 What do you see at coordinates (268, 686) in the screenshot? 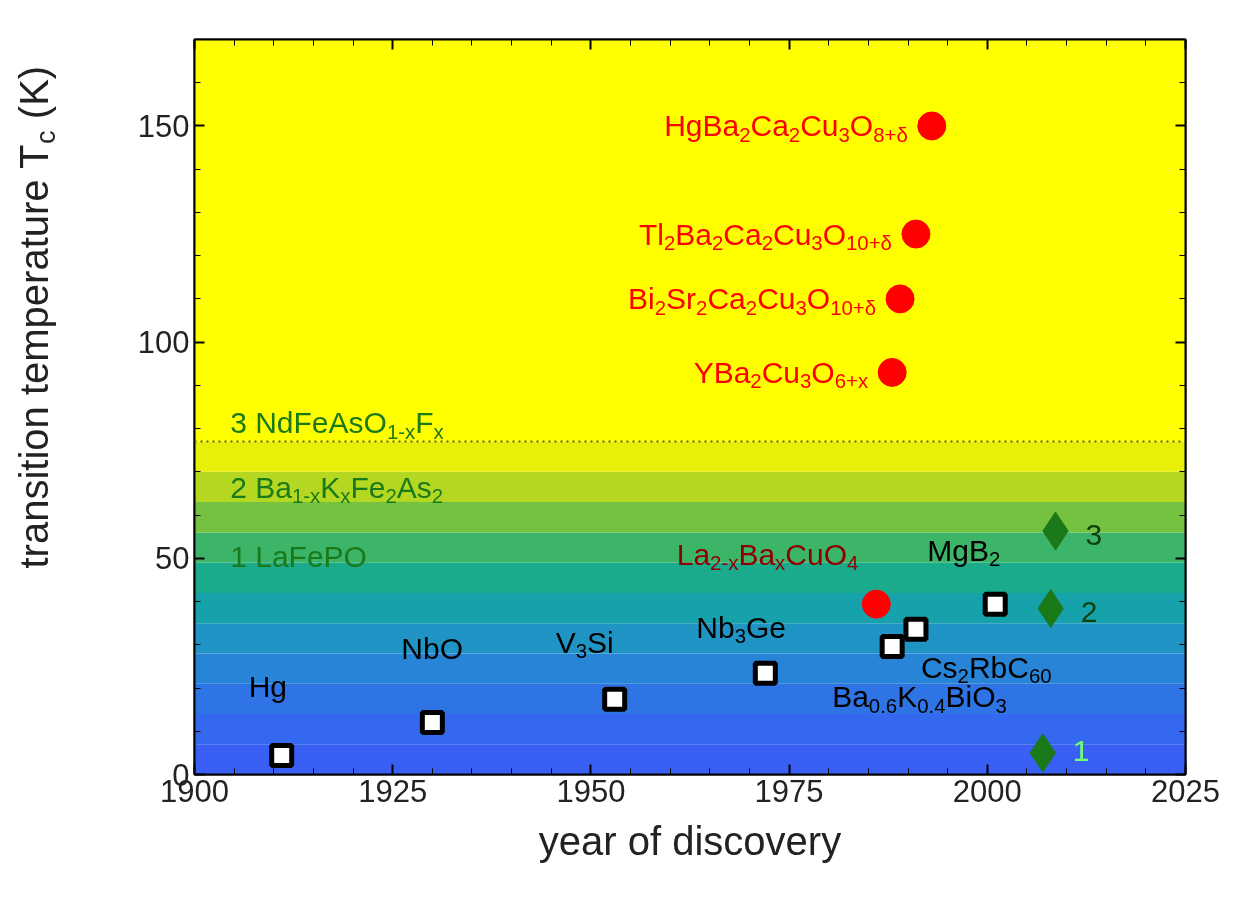
I see `series-label: Hg` at bounding box center [268, 686].